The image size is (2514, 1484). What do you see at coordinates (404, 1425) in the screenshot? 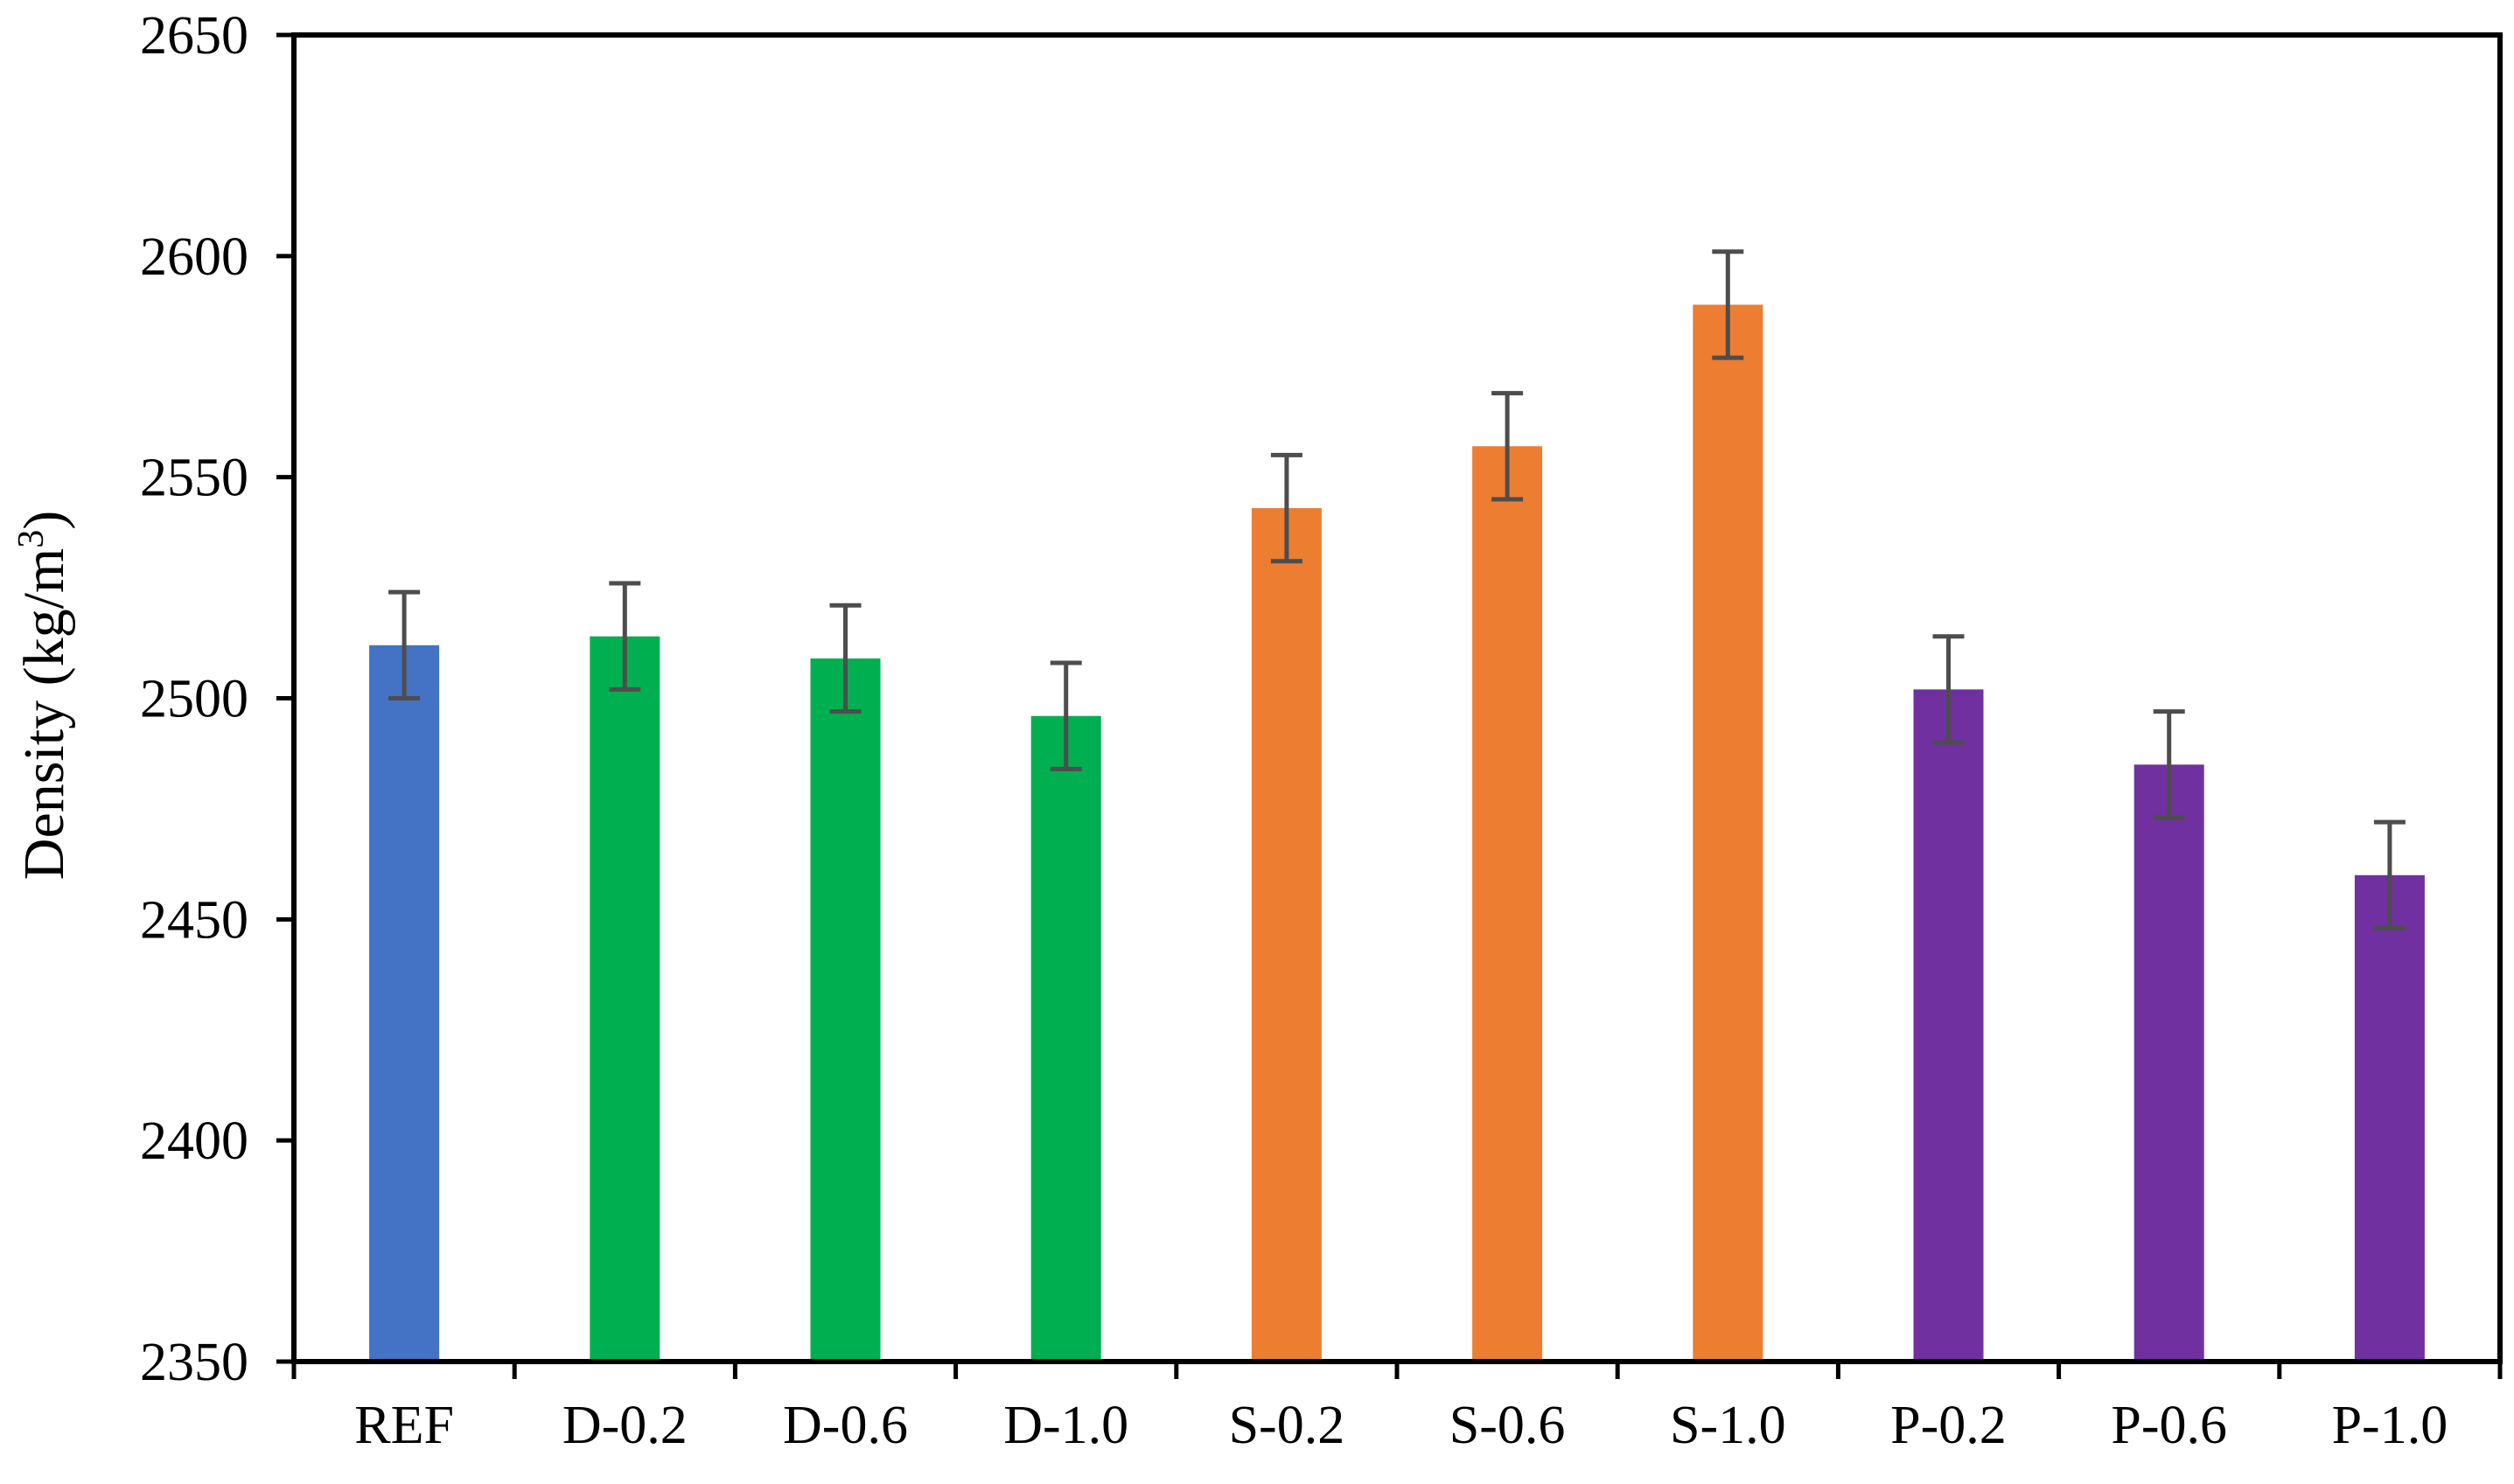
I see `x-tick-label-ref: REF` at bounding box center [404, 1425].